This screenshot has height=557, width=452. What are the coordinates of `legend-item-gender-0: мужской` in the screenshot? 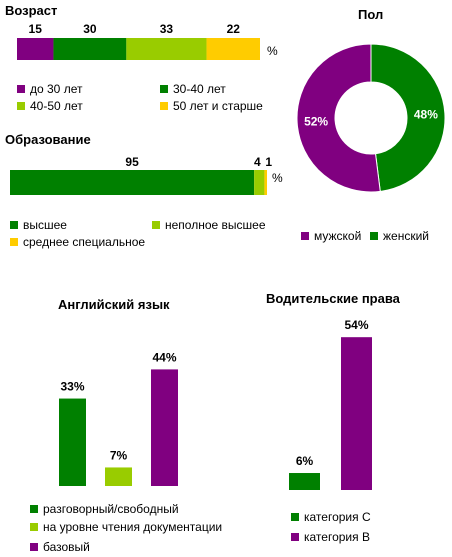 It's located at (331, 236).